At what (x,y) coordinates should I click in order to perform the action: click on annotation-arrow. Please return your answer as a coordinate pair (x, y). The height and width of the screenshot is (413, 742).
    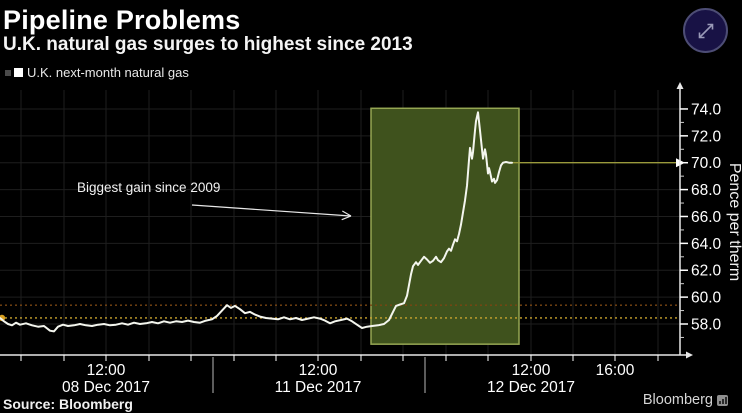
    Looking at the image, I should click on (271, 210).